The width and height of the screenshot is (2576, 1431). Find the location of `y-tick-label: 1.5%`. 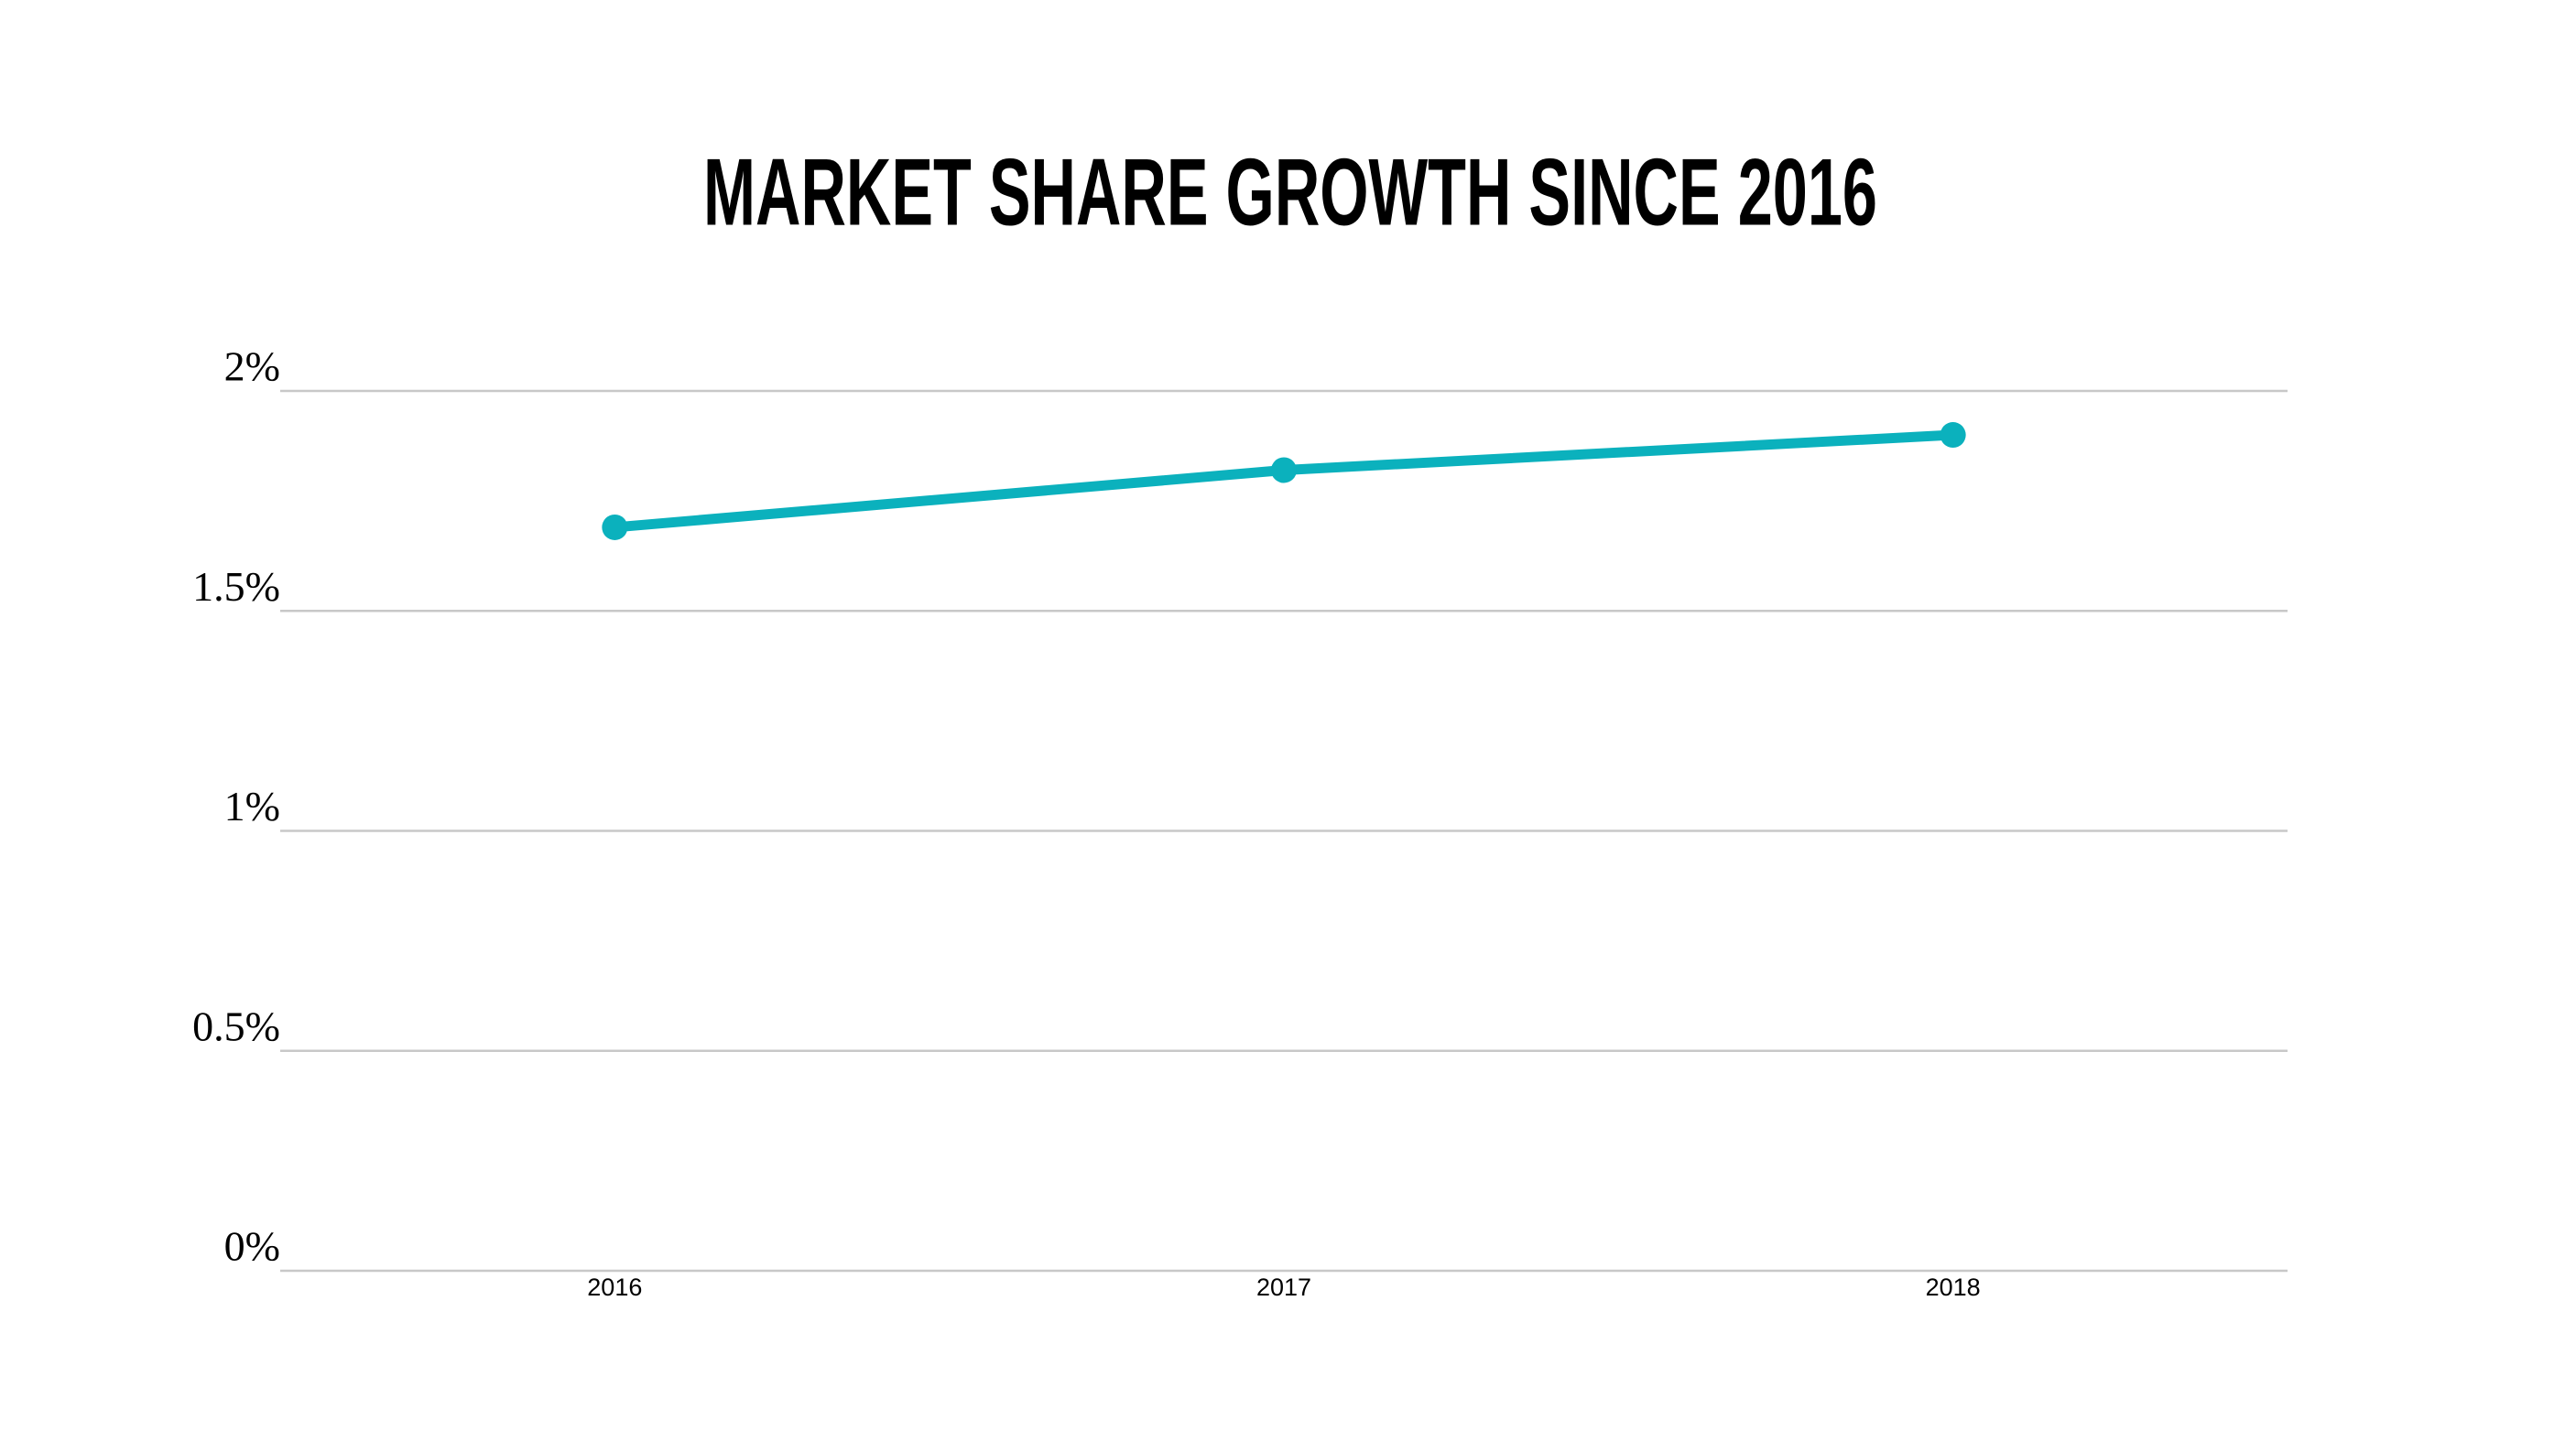

y-tick-label: 1.5% is located at coordinates (236, 586).